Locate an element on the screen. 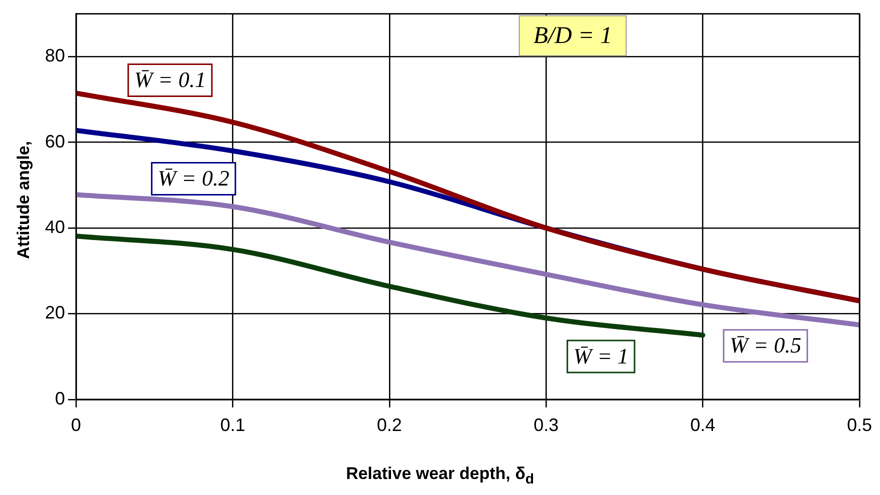 The width and height of the screenshot is (880, 495). y-axis-title: Attitude angle, is located at coordinates (24, 200).